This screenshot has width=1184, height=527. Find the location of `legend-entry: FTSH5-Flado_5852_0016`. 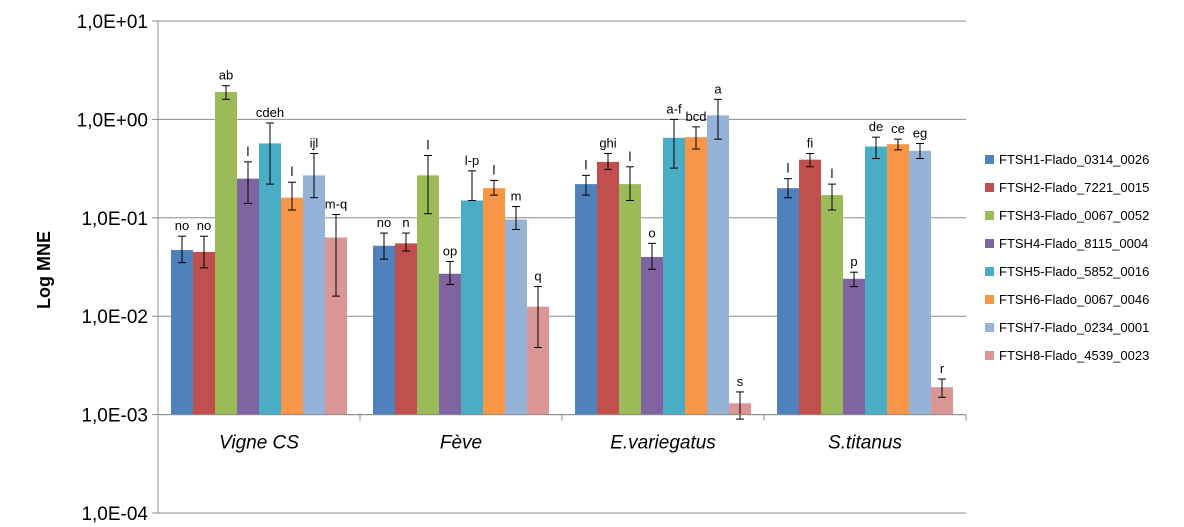

legend-entry: FTSH5-Flado_5852_0016 is located at coordinates (1074, 271).